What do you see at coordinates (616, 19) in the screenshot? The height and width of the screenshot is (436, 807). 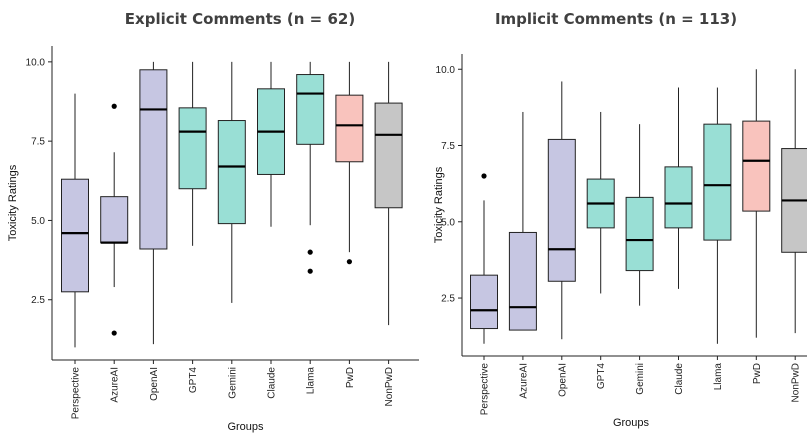 I see `chart-title: Implicit Comments (n = 113)` at bounding box center [616, 19].